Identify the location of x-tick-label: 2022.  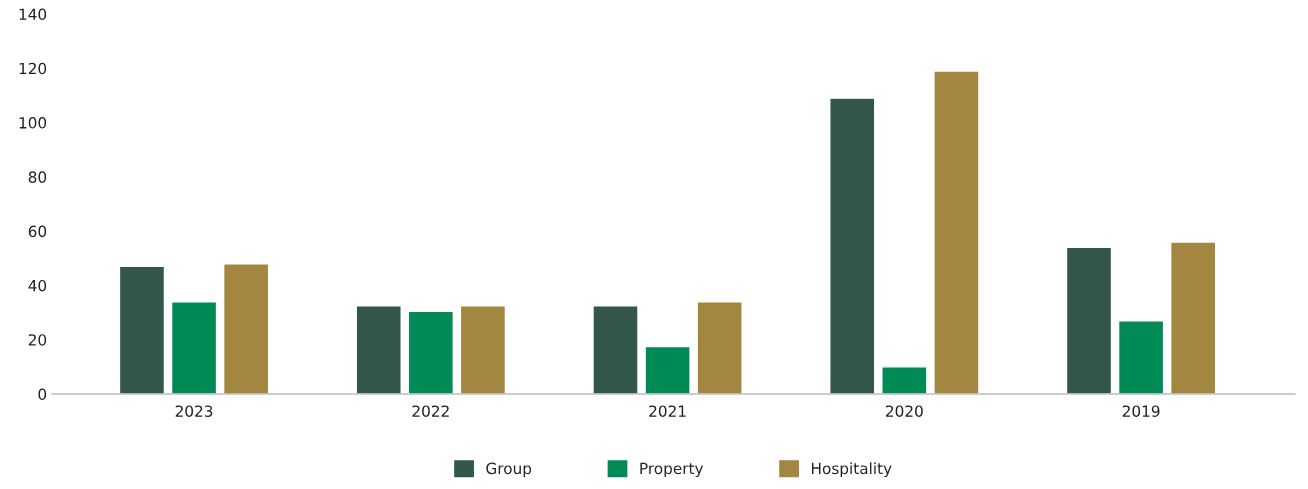
(430, 411).